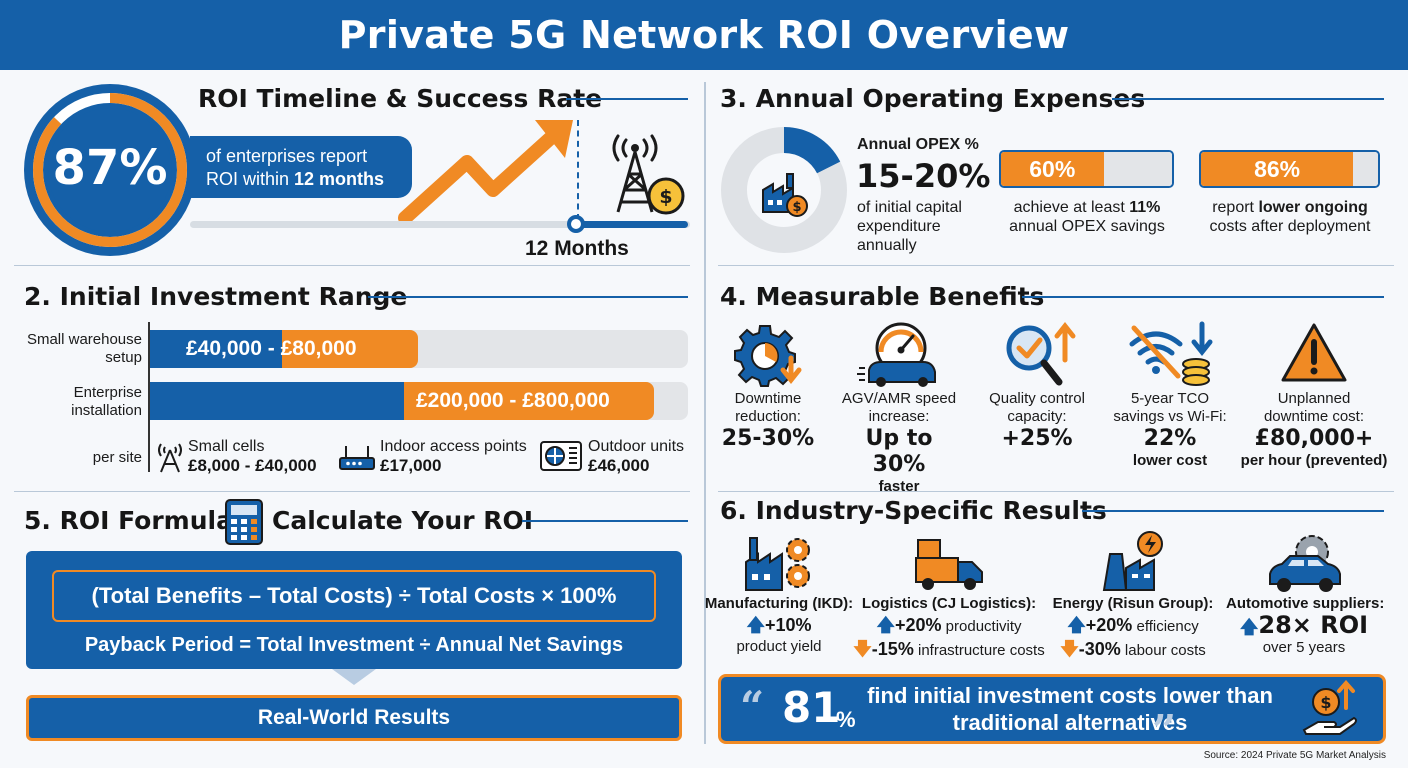 The width and height of the screenshot is (1408, 768). Describe the element at coordinates (170, 458) in the screenshot. I see `cell-tower-icon` at that location.